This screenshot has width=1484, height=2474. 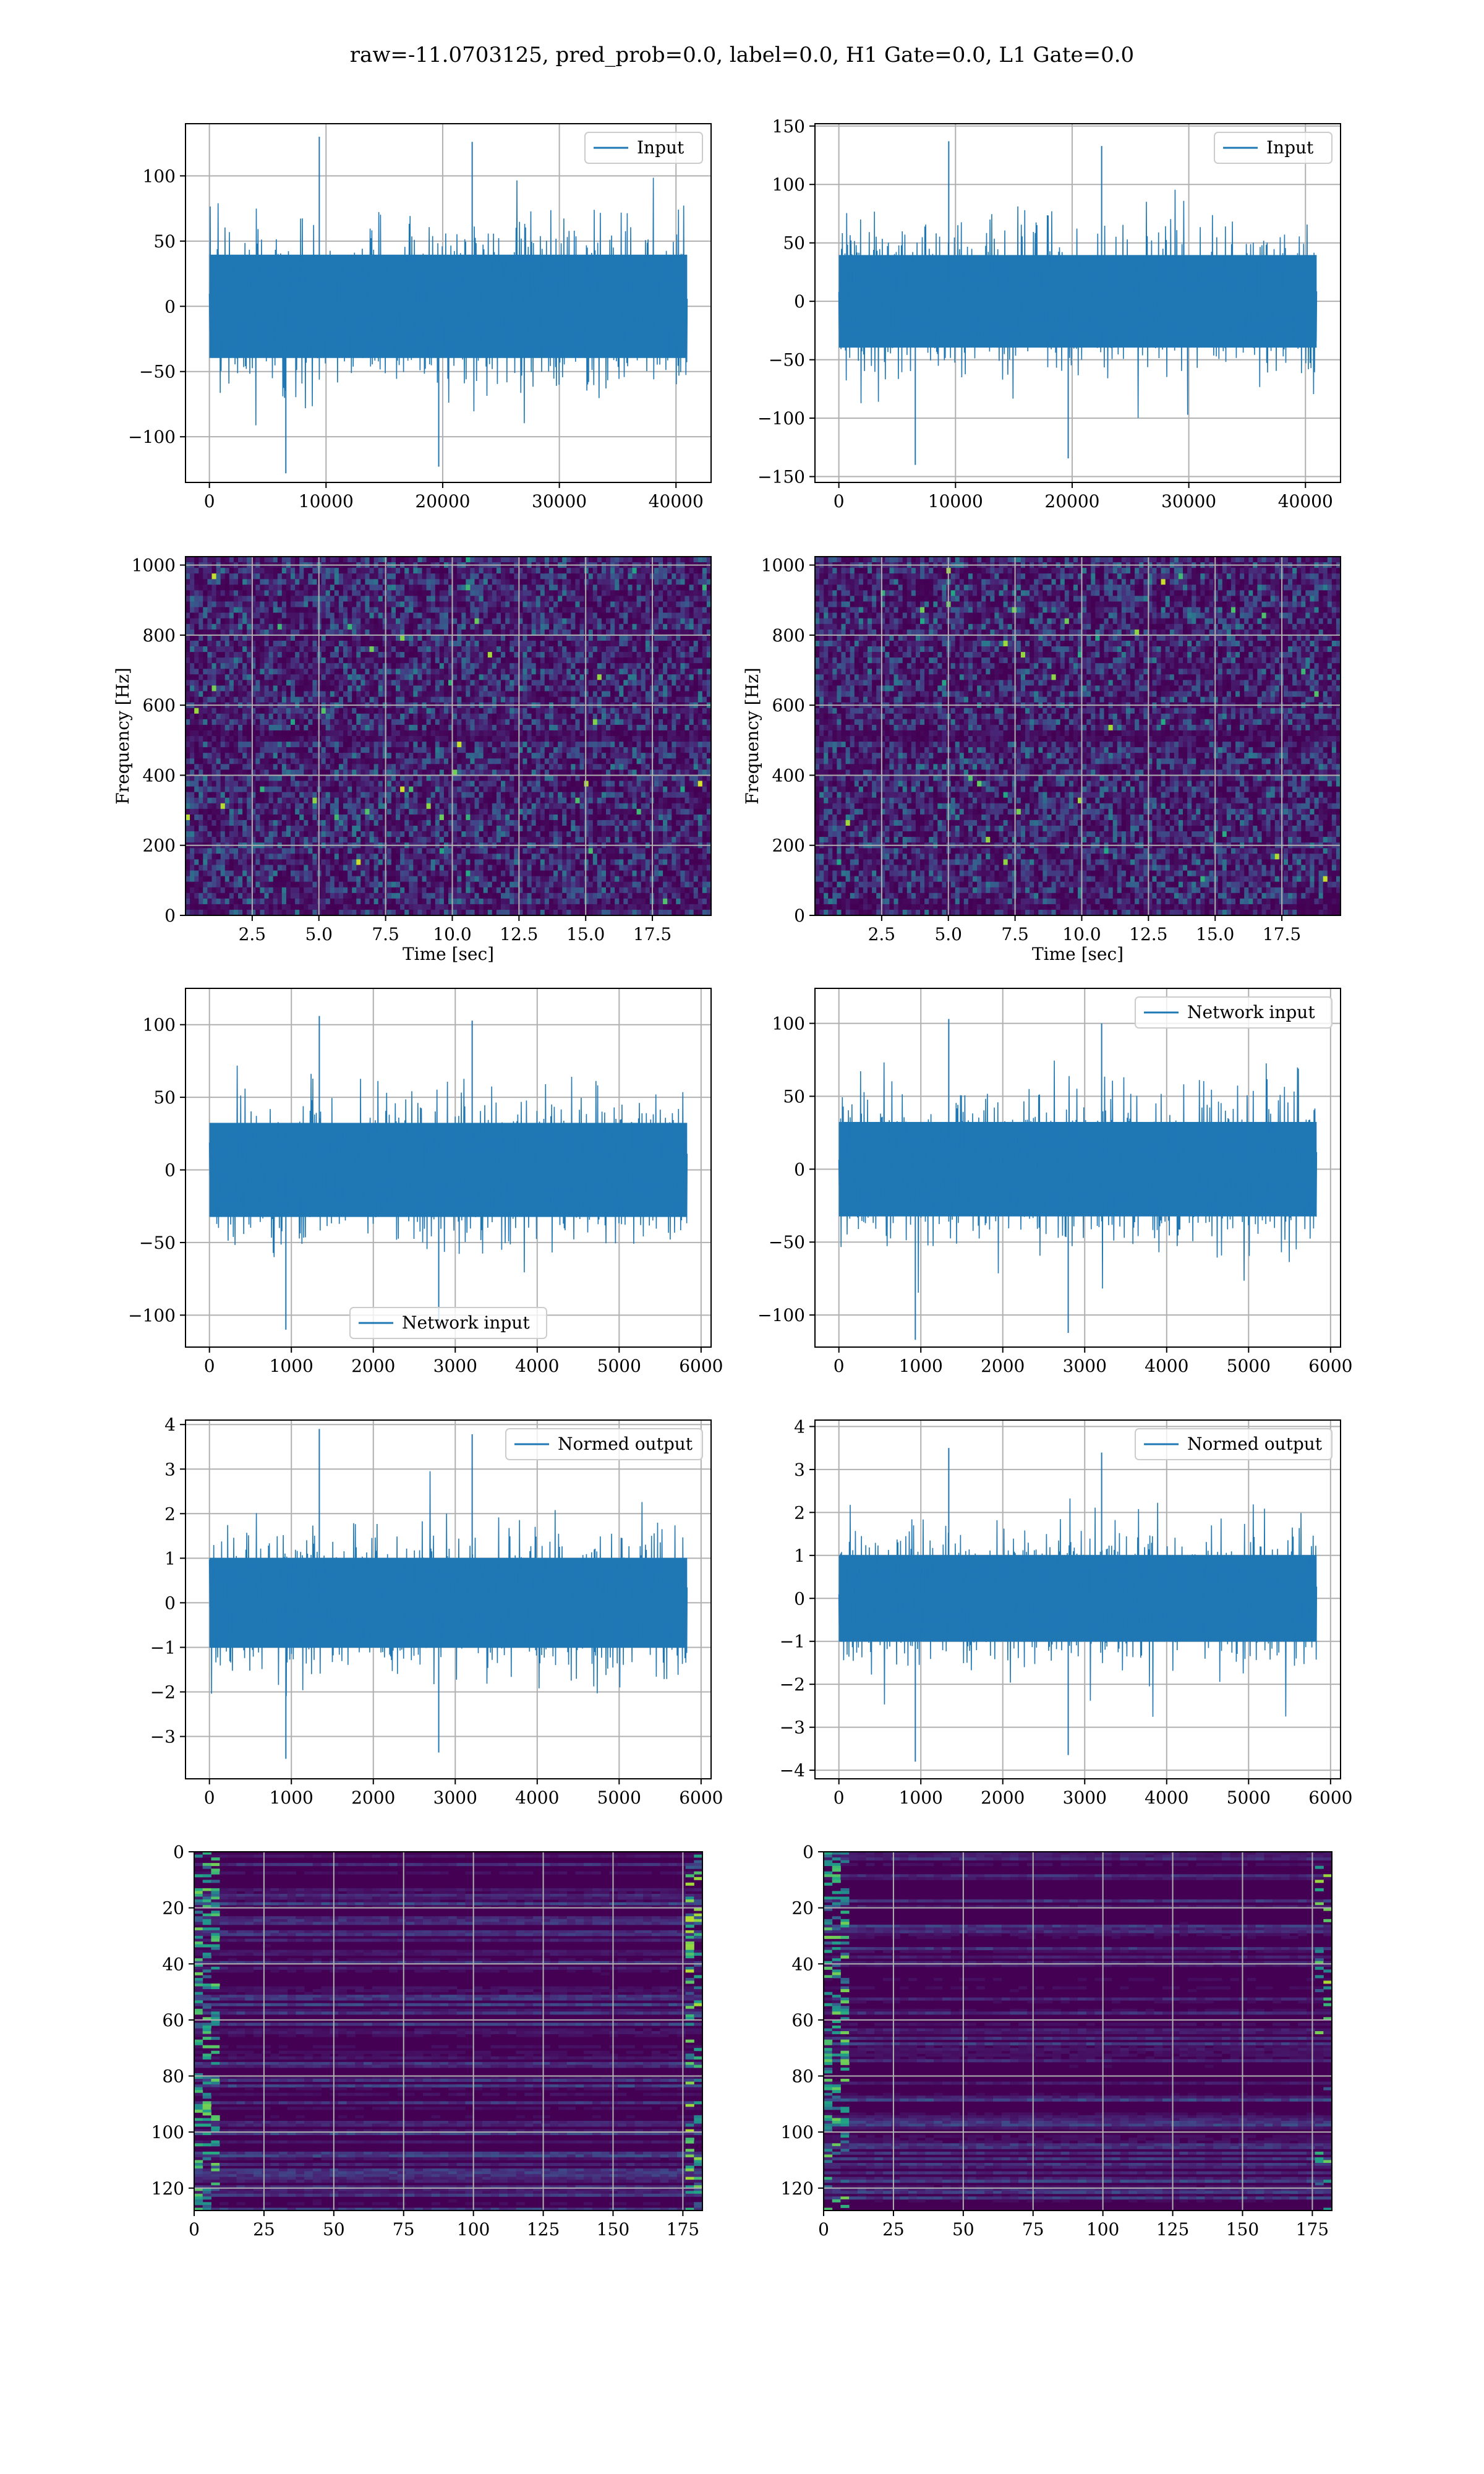 I want to click on chart-h1-feature-map: 0 25 50 75 100 125 150 175 0 20 40 60 80 100 120, so click(x=427, y=2041).